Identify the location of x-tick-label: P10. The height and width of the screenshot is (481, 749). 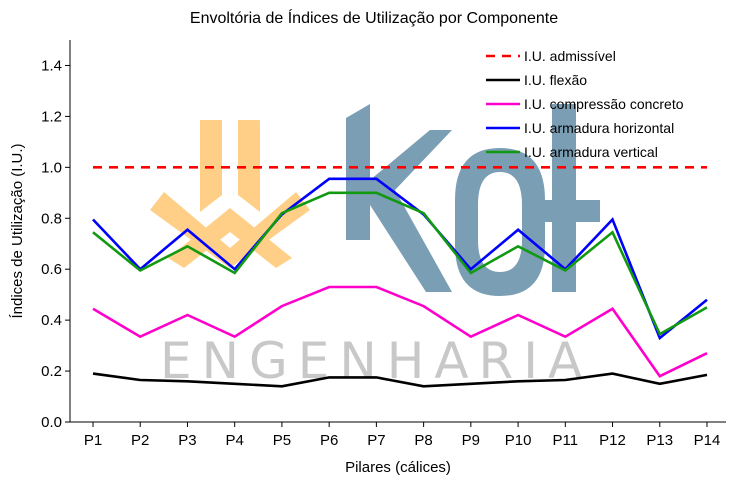
(518, 440).